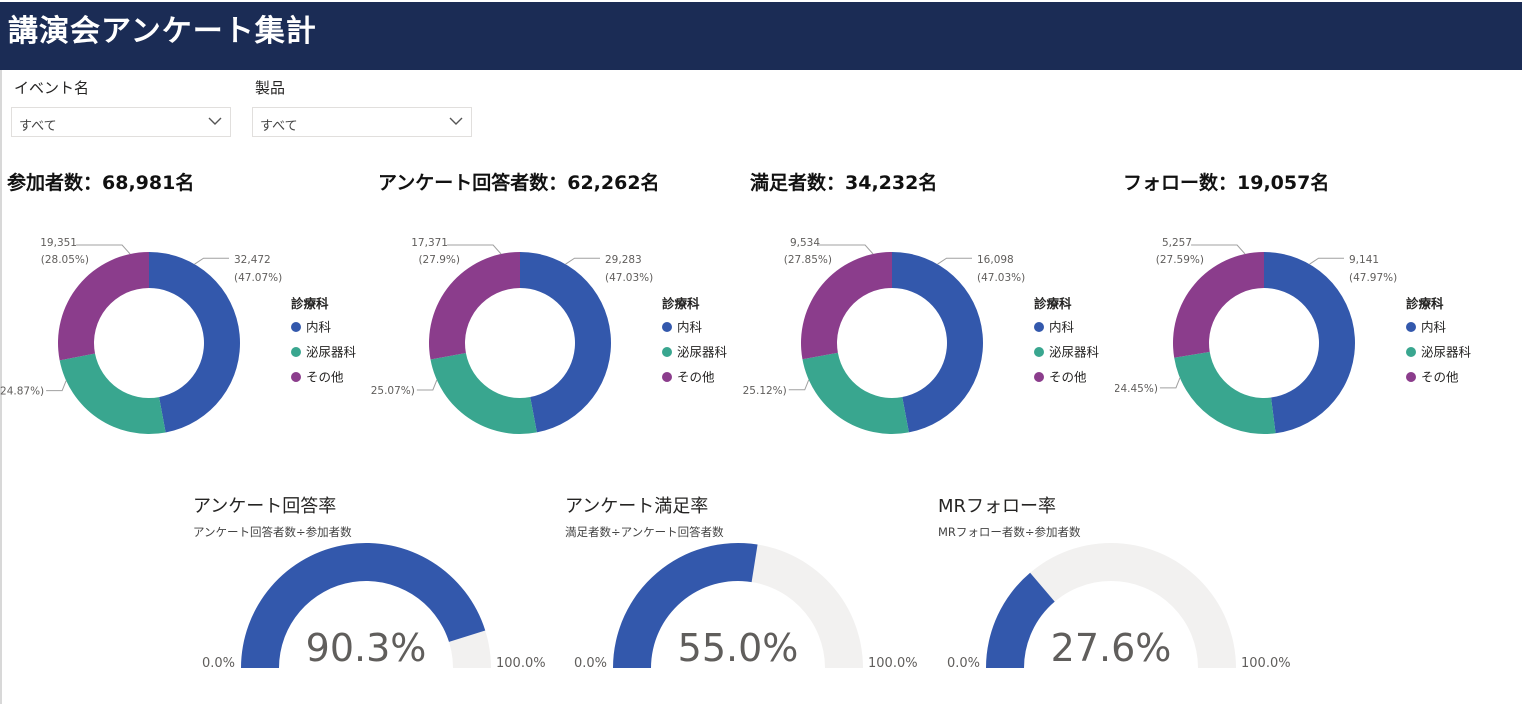 This screenshot has width=1522, height=704. What do you see at coordinates (121, 122) in the screenshot?
I see `event-filter-dropdown: すべて` at bounding box center [121, 122].